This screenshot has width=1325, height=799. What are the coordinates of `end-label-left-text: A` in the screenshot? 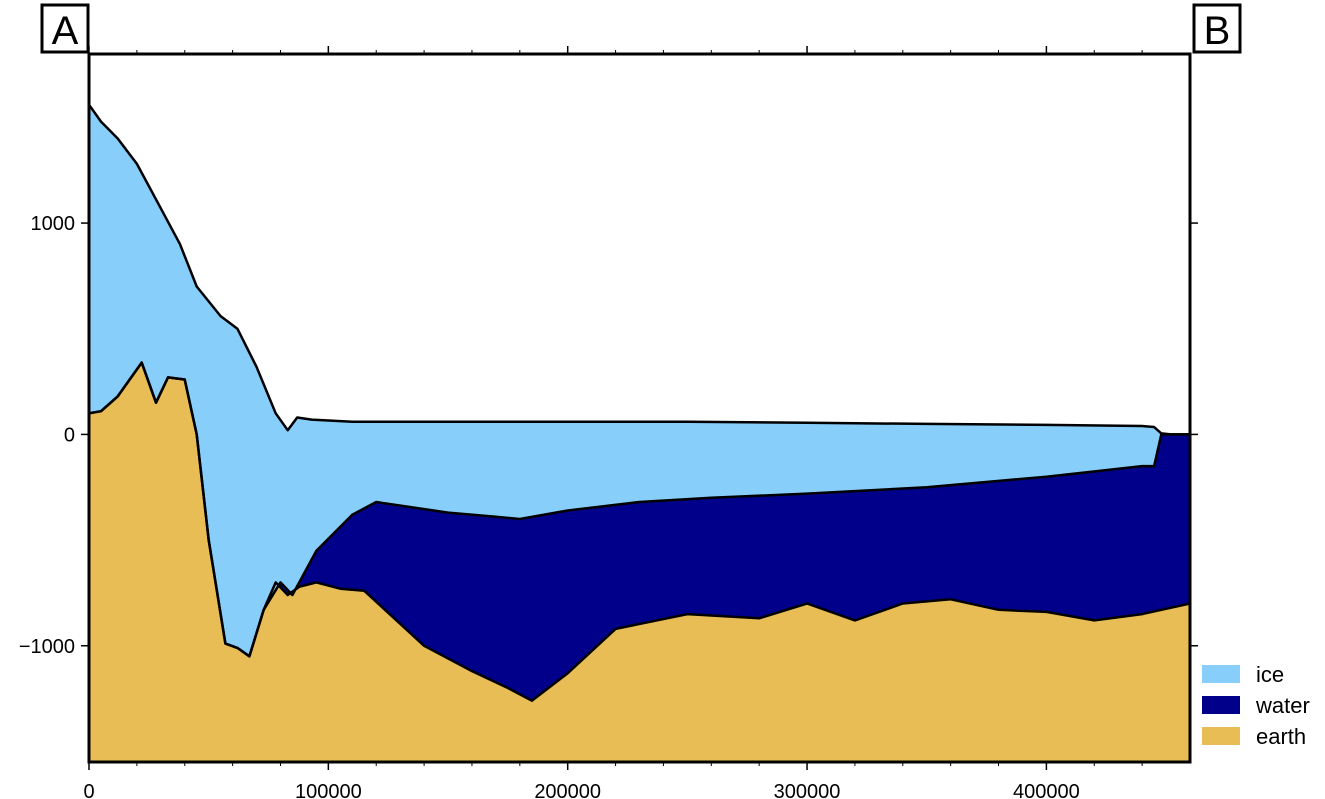 It's located at (65, 31).